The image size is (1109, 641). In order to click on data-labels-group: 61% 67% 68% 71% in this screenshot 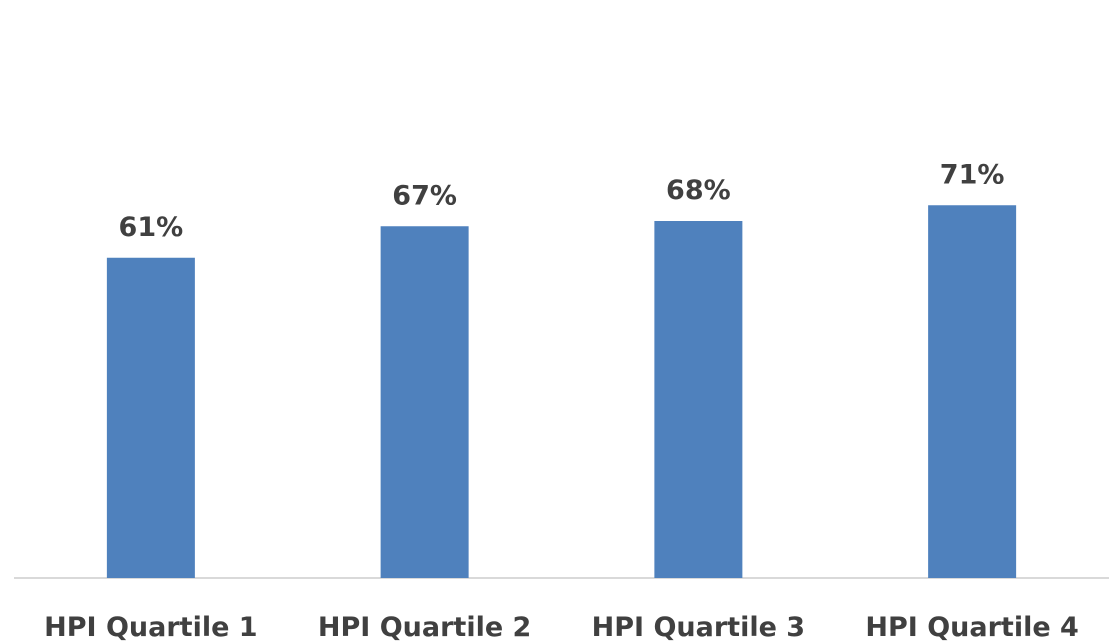, I will do `click(562, 201)`.